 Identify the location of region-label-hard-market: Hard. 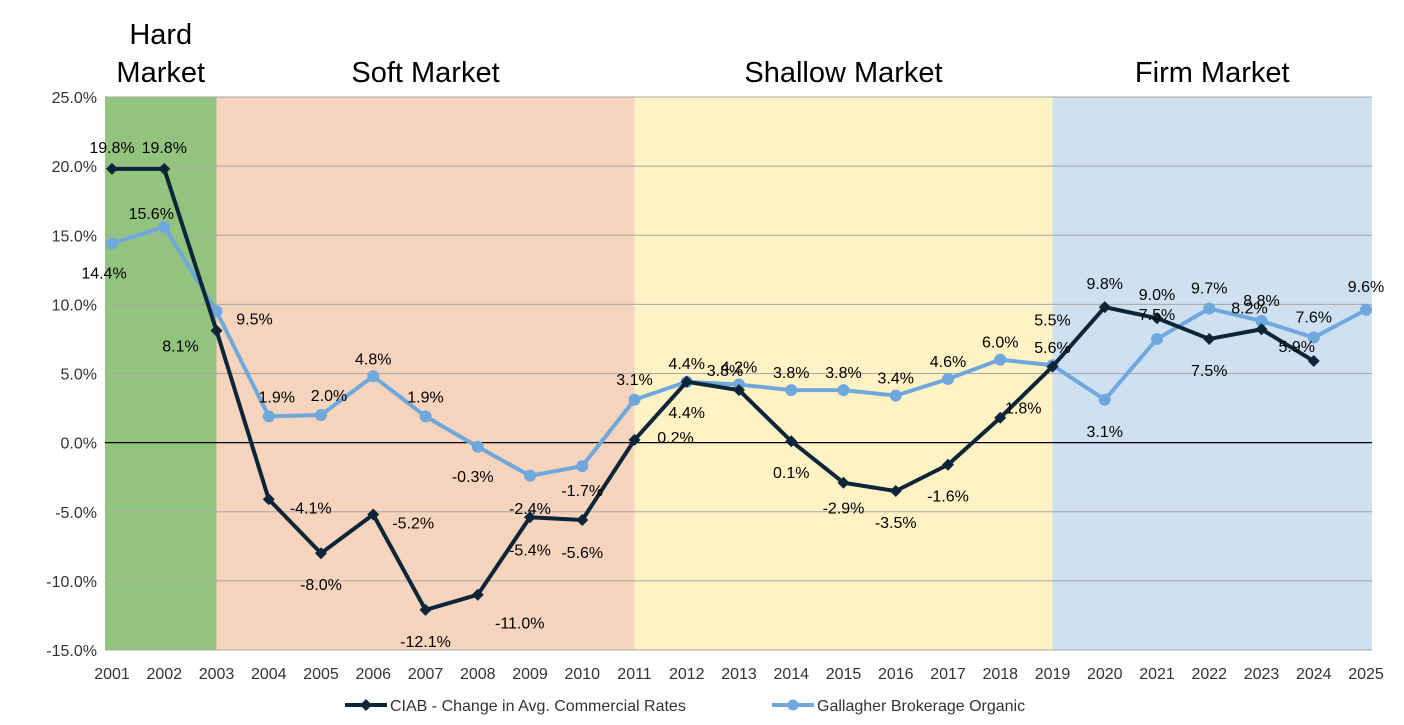
(160, 35).